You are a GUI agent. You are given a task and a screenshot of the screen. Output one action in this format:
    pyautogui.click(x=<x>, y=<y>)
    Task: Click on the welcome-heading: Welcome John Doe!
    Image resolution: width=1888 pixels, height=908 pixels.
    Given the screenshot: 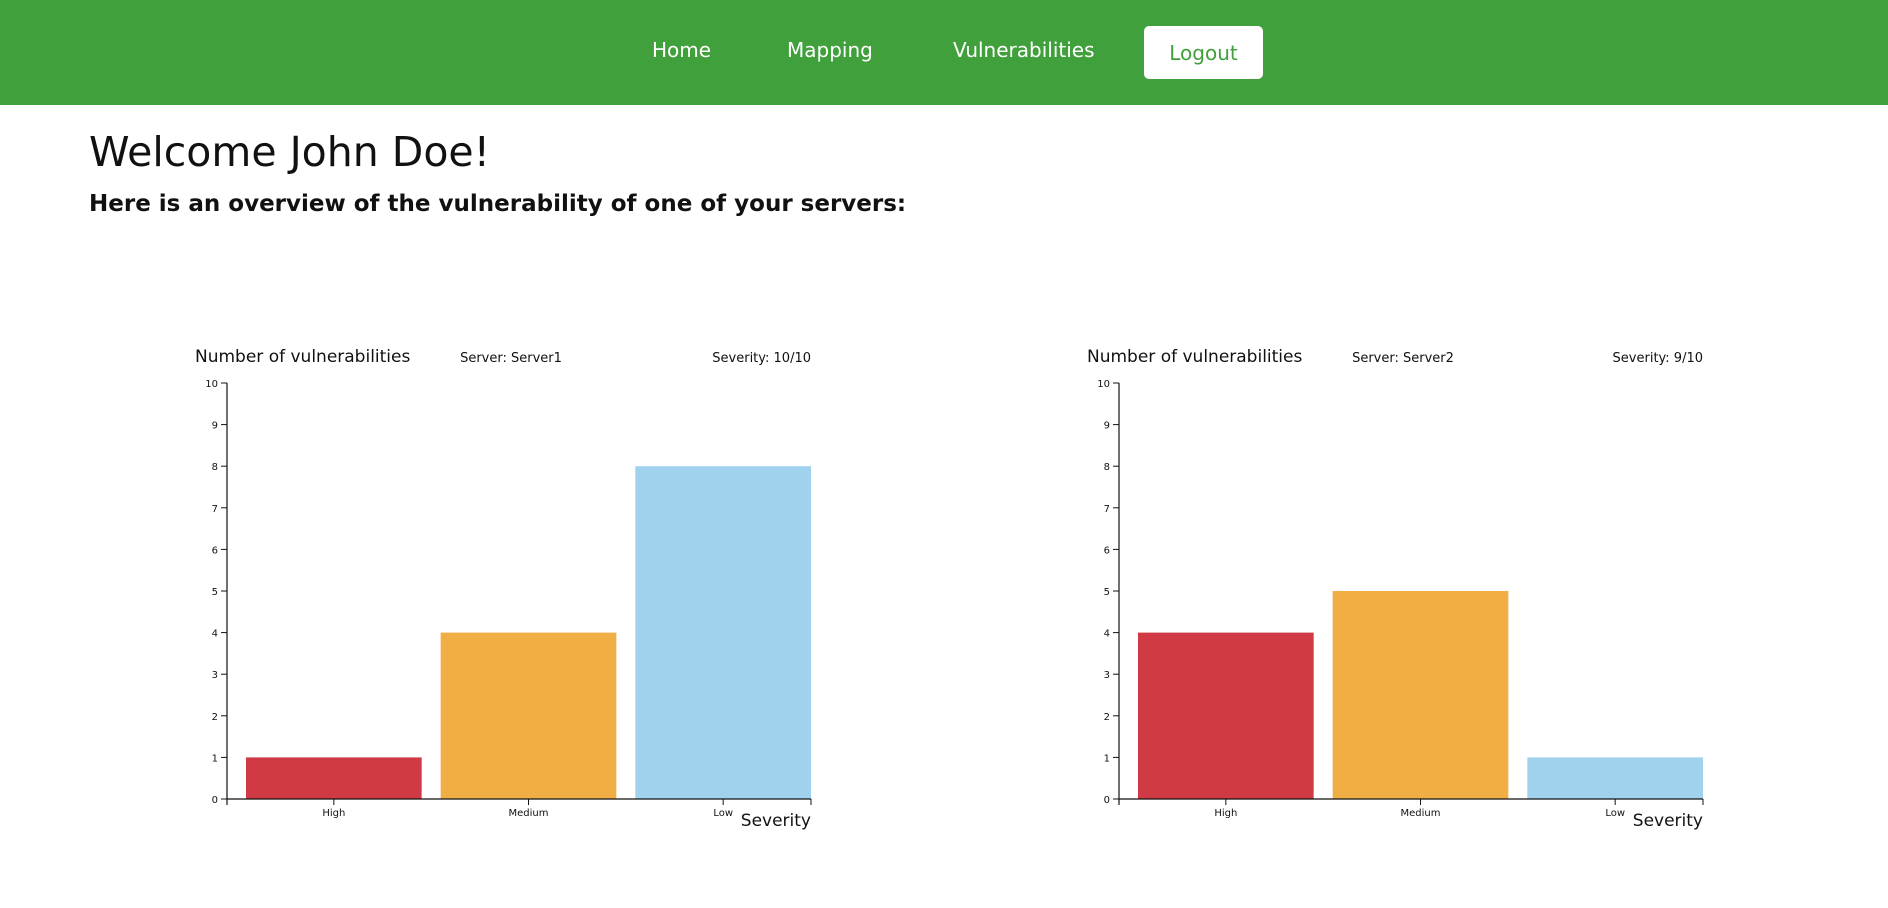 What is the action you would take?
    pyautogui.click(x=290, y=152)
    